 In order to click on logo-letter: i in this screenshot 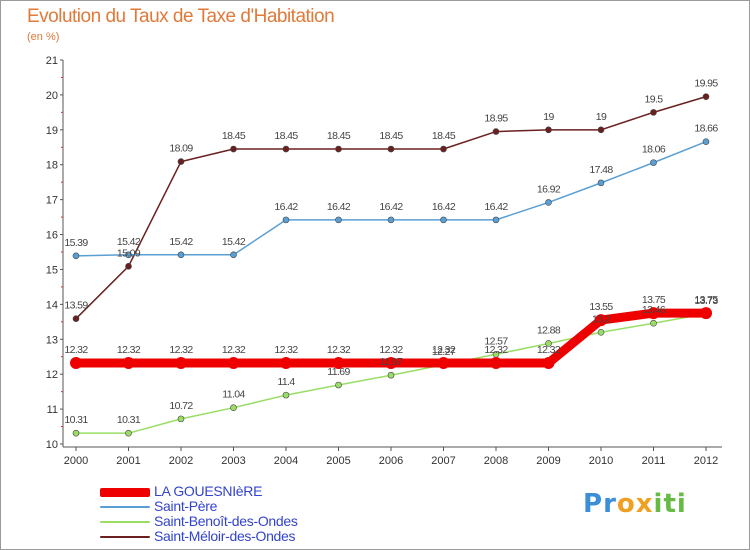, I will do `click(681, 504)`.